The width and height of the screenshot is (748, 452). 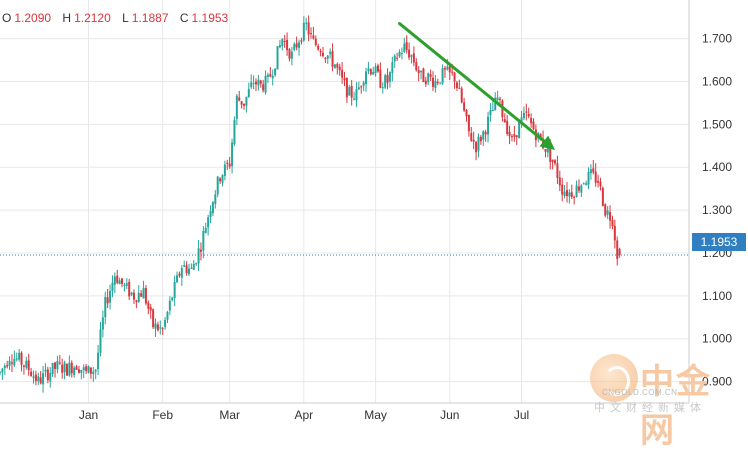 I want to click on last-price-label: 1.1953, so click(x=719, y=242).